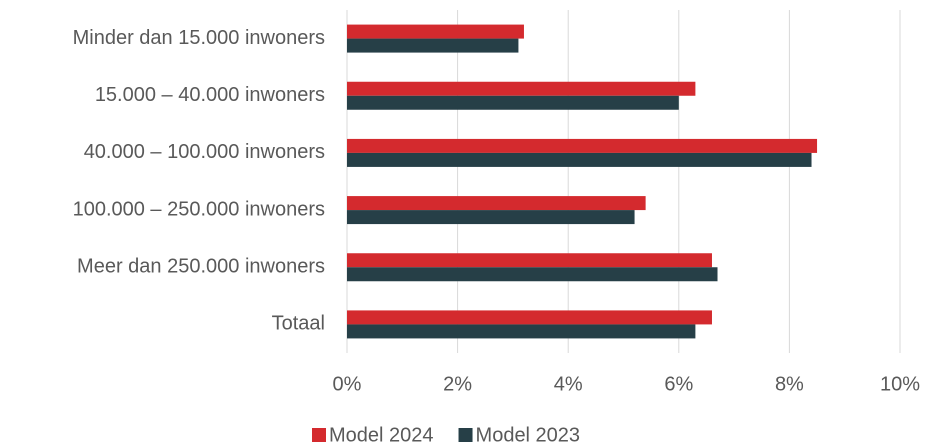  Describe the element at coordinates (900, 384) in the screenshot. I see `x-tick-label: 10%` at that location.